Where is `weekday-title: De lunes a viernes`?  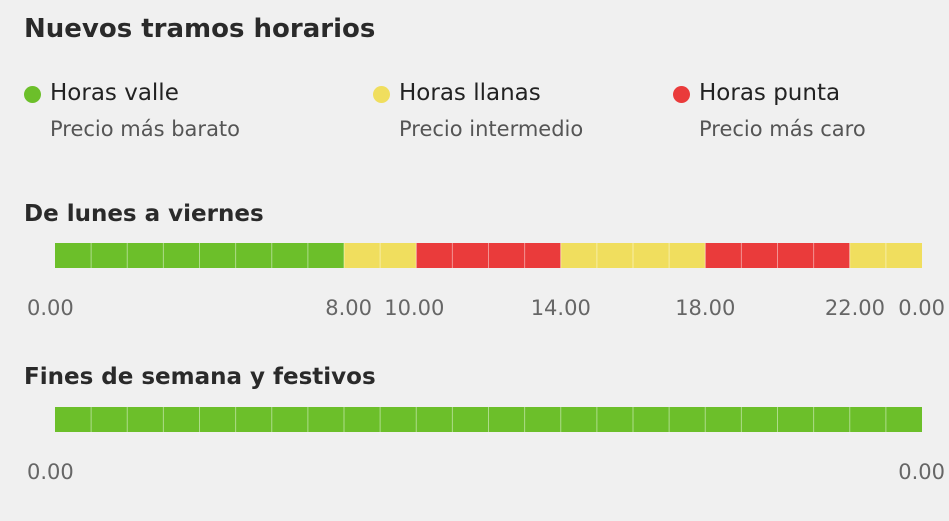
weekday-title: De lunes a viernes is located at coordinates (144, 214).